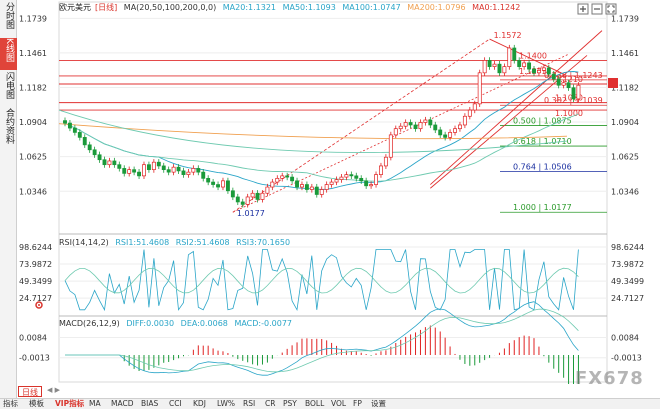  What do you see at coordinates (226, 403) in the screenshot?
I see `toolbar-btn-8: LW%` at bounding box center [226, 403].